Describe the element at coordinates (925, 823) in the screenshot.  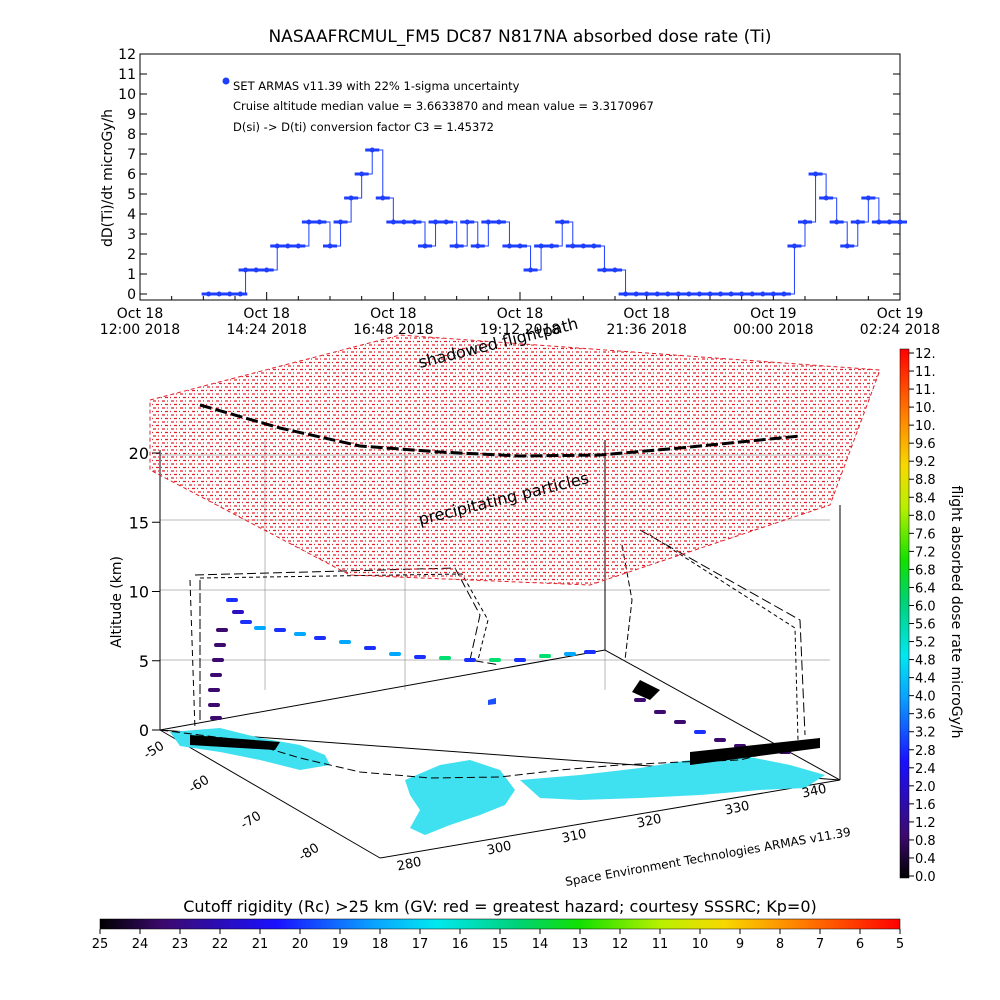
I see `dose-rate-tick-label: 1.2` at that location.